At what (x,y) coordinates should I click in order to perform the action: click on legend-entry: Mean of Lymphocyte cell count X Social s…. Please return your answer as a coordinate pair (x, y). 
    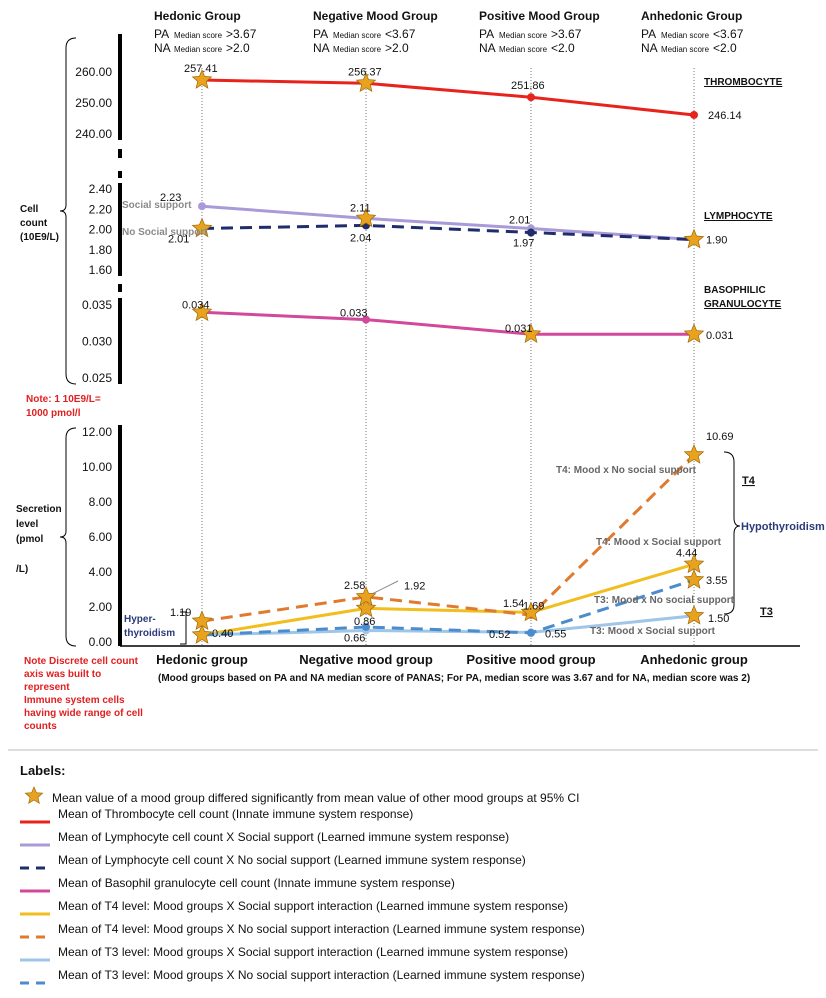
    Looking at the image, I should click on (283, 837).